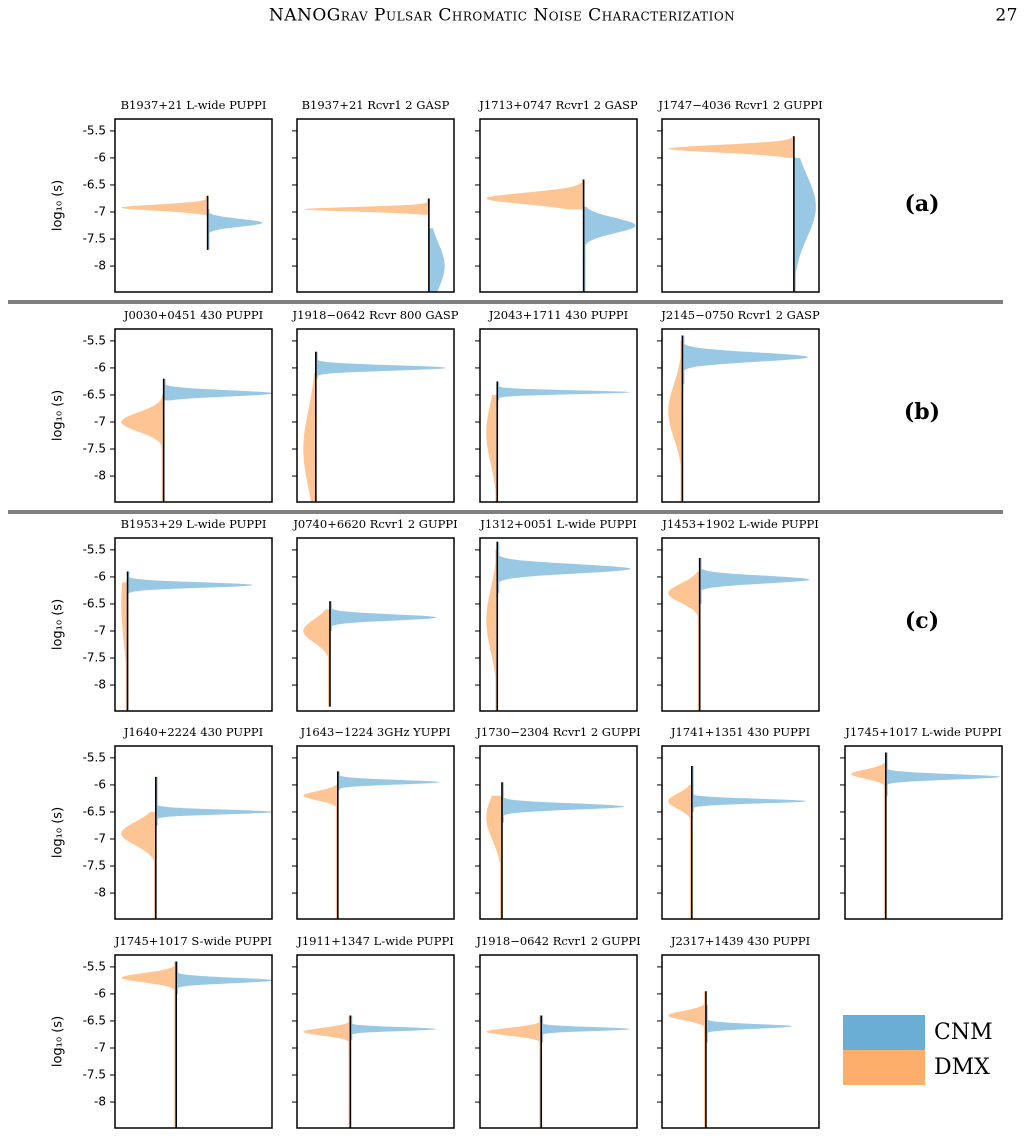  I want to click on panel-title: J1730−2304 Rcvr1 2 GUPPI, so click(557, 732).